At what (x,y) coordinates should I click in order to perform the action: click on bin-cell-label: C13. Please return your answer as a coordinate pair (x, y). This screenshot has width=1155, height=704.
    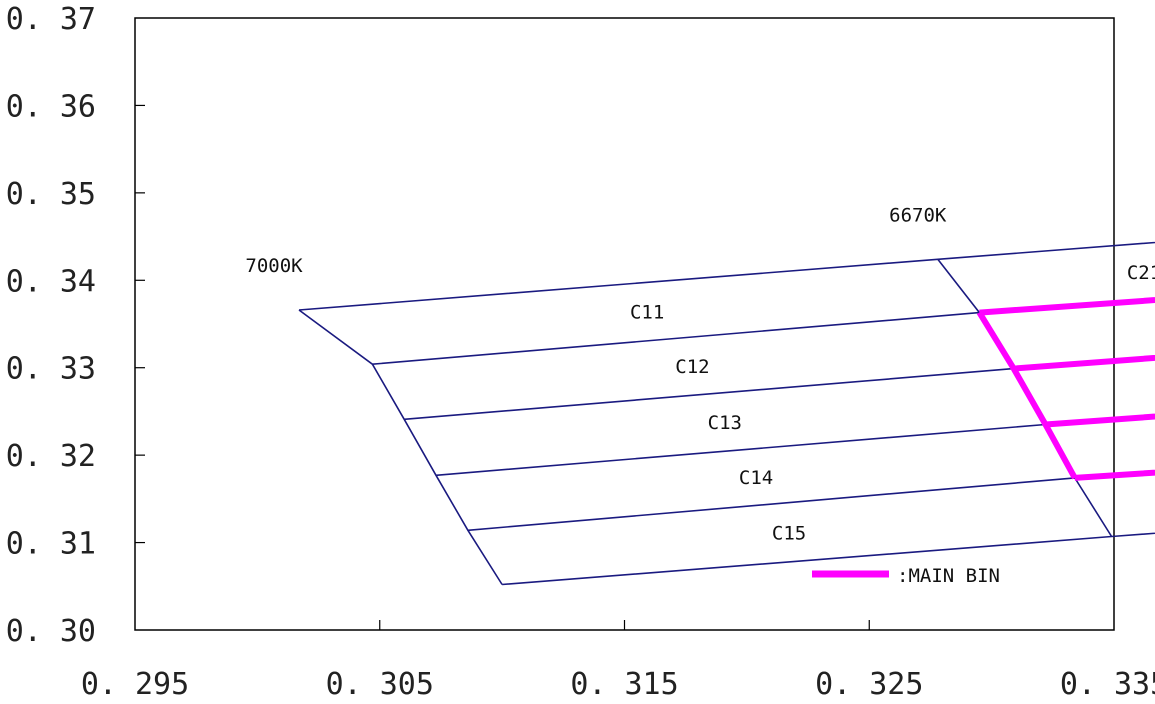
    Looking at the image, I should click on (725, 423).